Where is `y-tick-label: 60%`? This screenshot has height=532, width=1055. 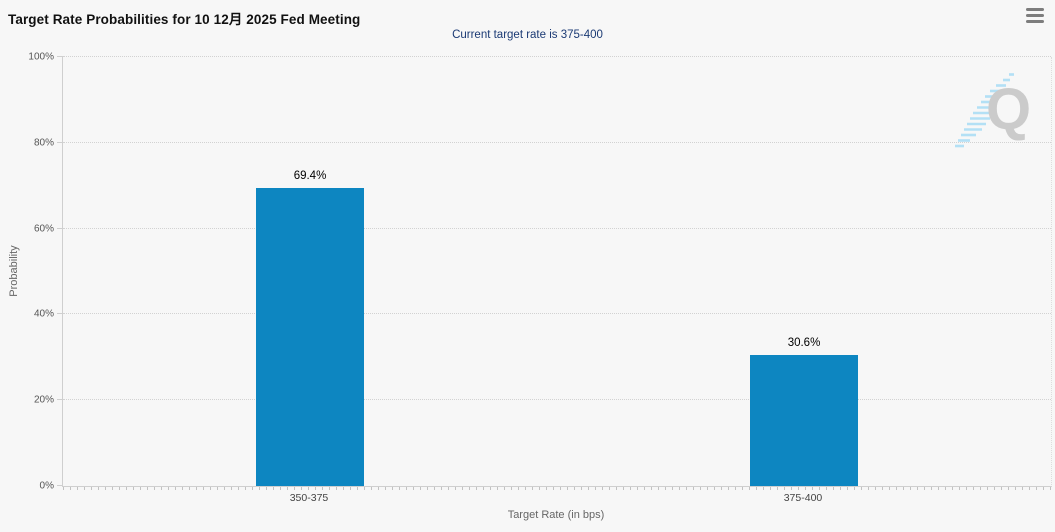 y-tick-label: 60% is located at coordinates (43, 229).